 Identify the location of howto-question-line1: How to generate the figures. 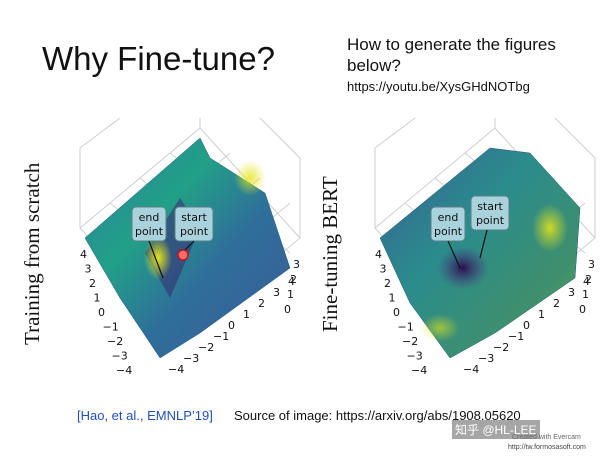
(451, 44).